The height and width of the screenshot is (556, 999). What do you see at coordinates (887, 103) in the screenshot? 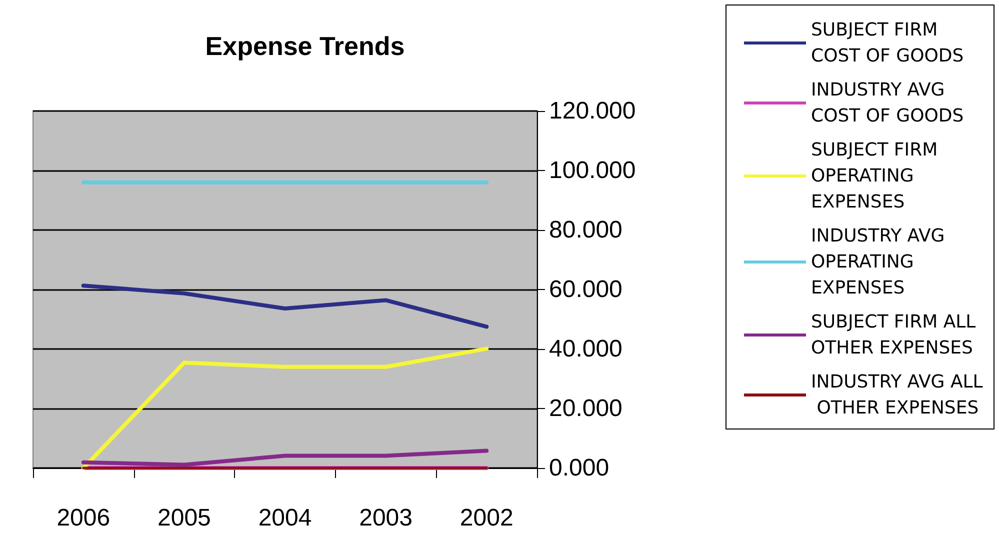
I see `legend-label: INDUSTRY AVG COST OF GOODS` at bounding box center [887, 103].